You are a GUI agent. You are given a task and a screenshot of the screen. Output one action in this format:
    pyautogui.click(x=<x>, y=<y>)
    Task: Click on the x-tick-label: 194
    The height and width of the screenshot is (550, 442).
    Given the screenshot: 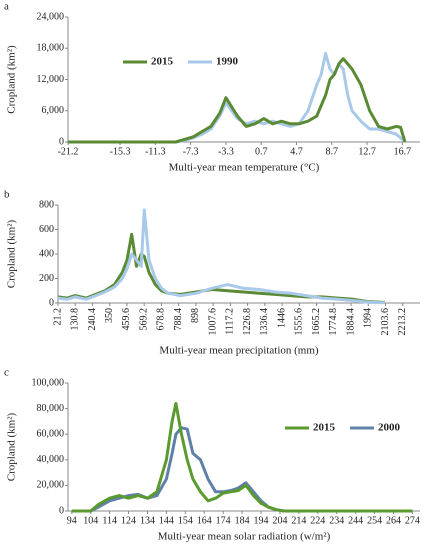 What is the action you would take?
    pyautogui.click(x=261, y=520)
    